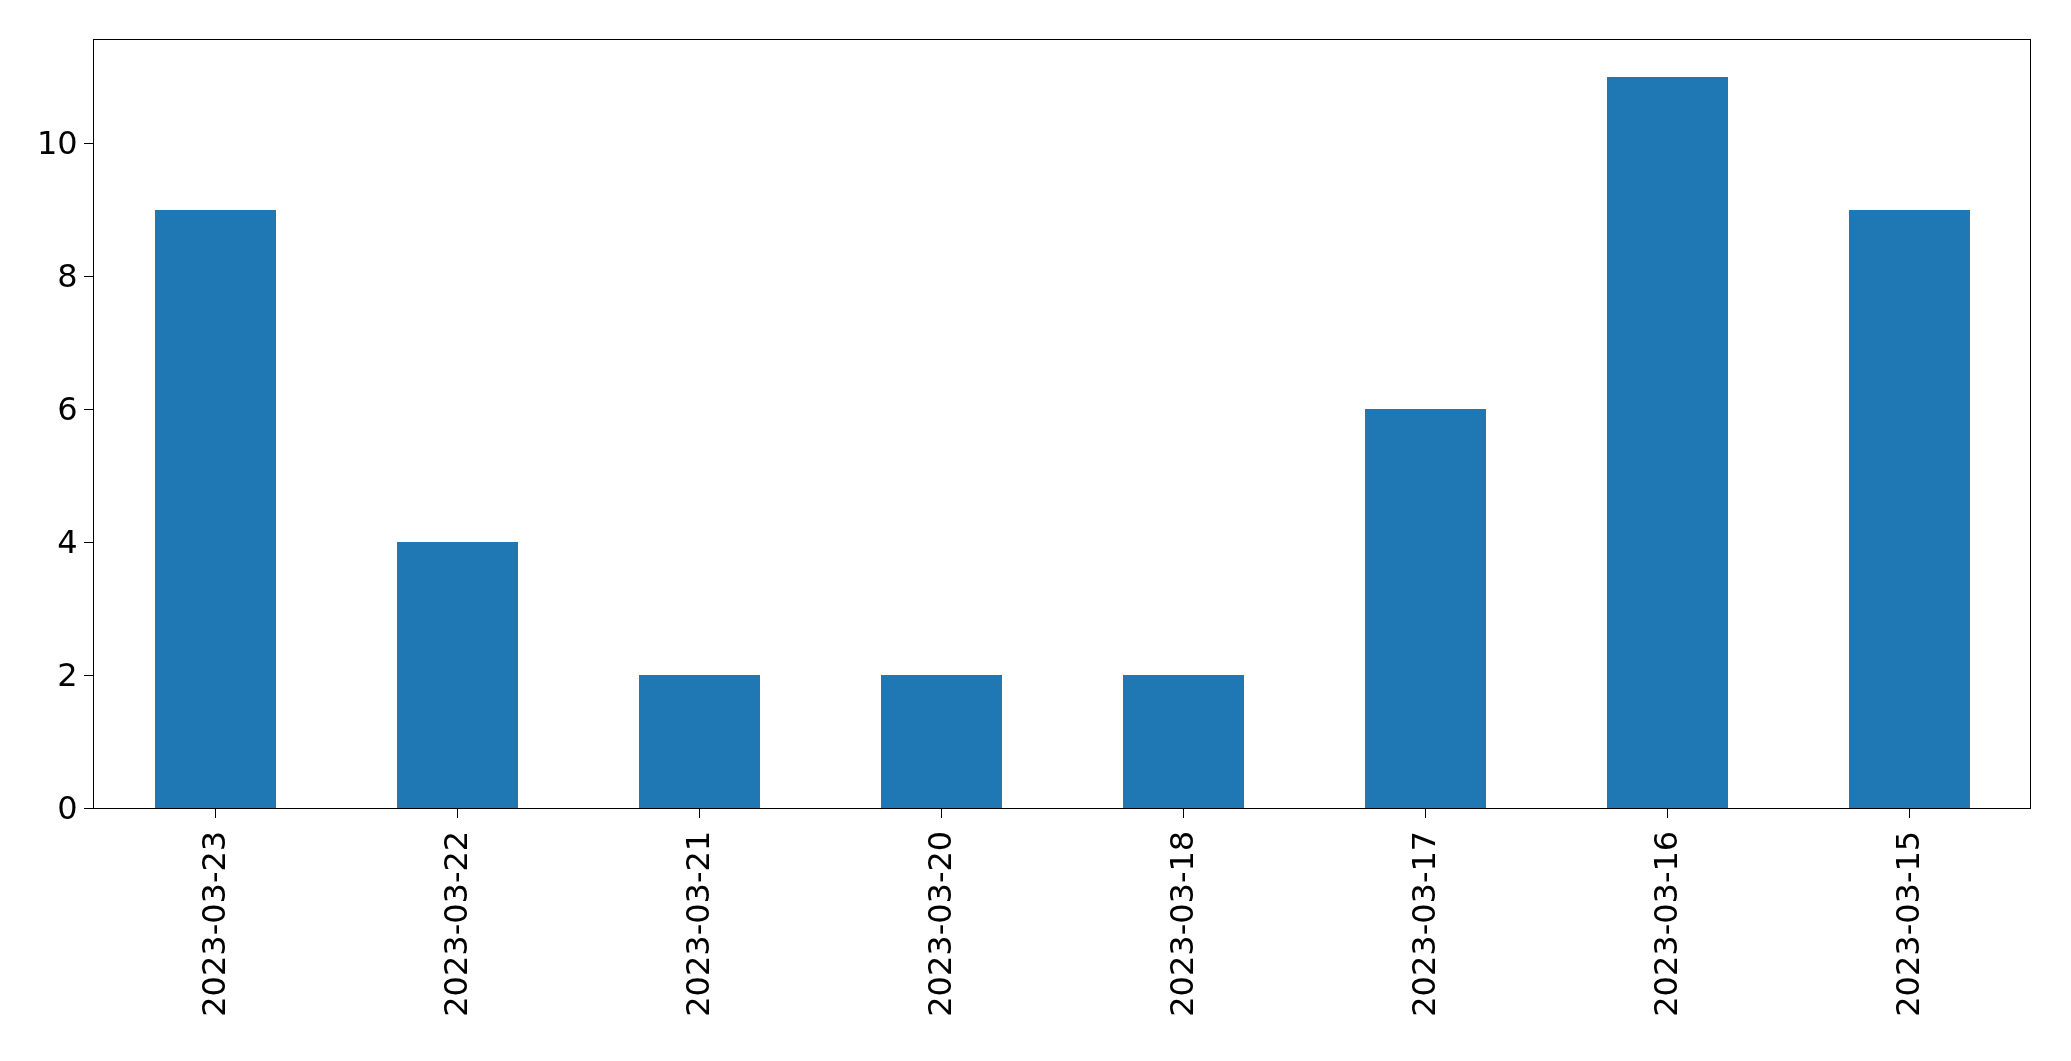 This screenshot has width=2071, height=1061. What do you see at coordinates (940, 923) in the screenshot?
I see `x-tick-label: 2023-03-20` at bounding box center [940, 923].